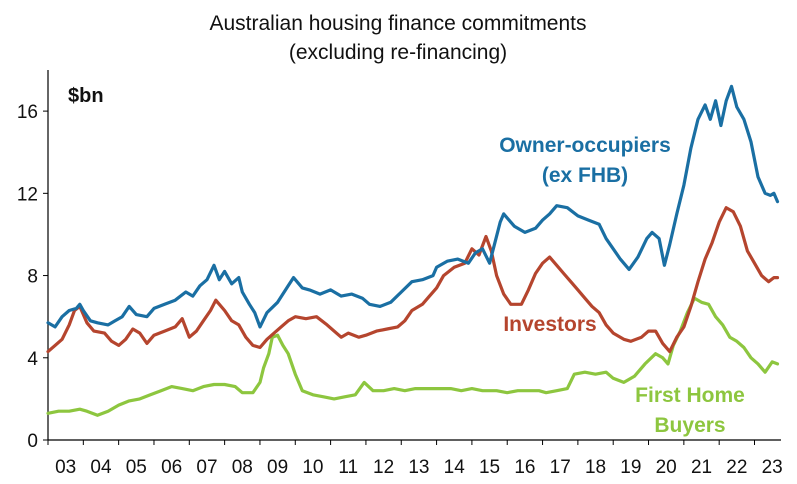 This screenshot has height=484, width=797. Describe the element at coordinates (585, 145) in the screenshot. I see `series-label: Owner-occupiers` at that location.